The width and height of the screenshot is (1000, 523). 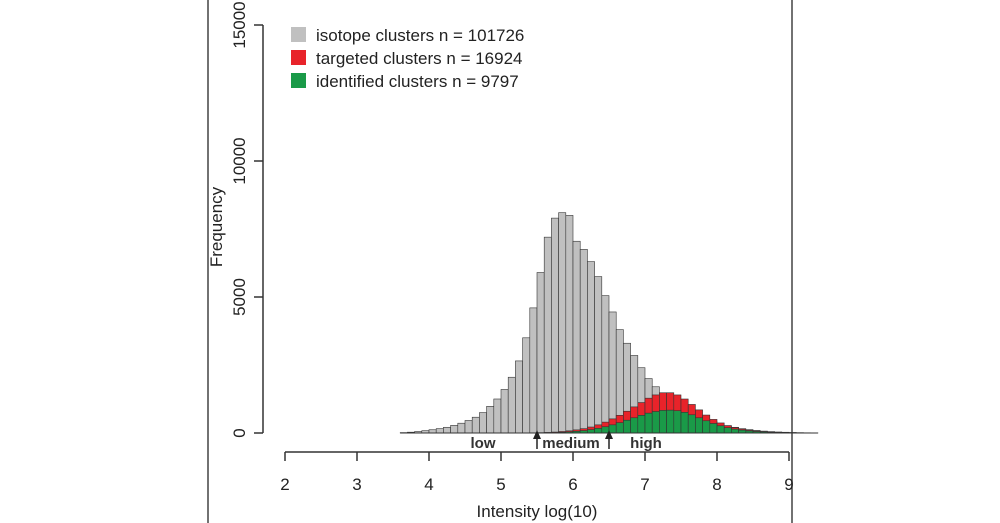 I want to click on y-tick-label: 15000, so click(x=239, y=24).